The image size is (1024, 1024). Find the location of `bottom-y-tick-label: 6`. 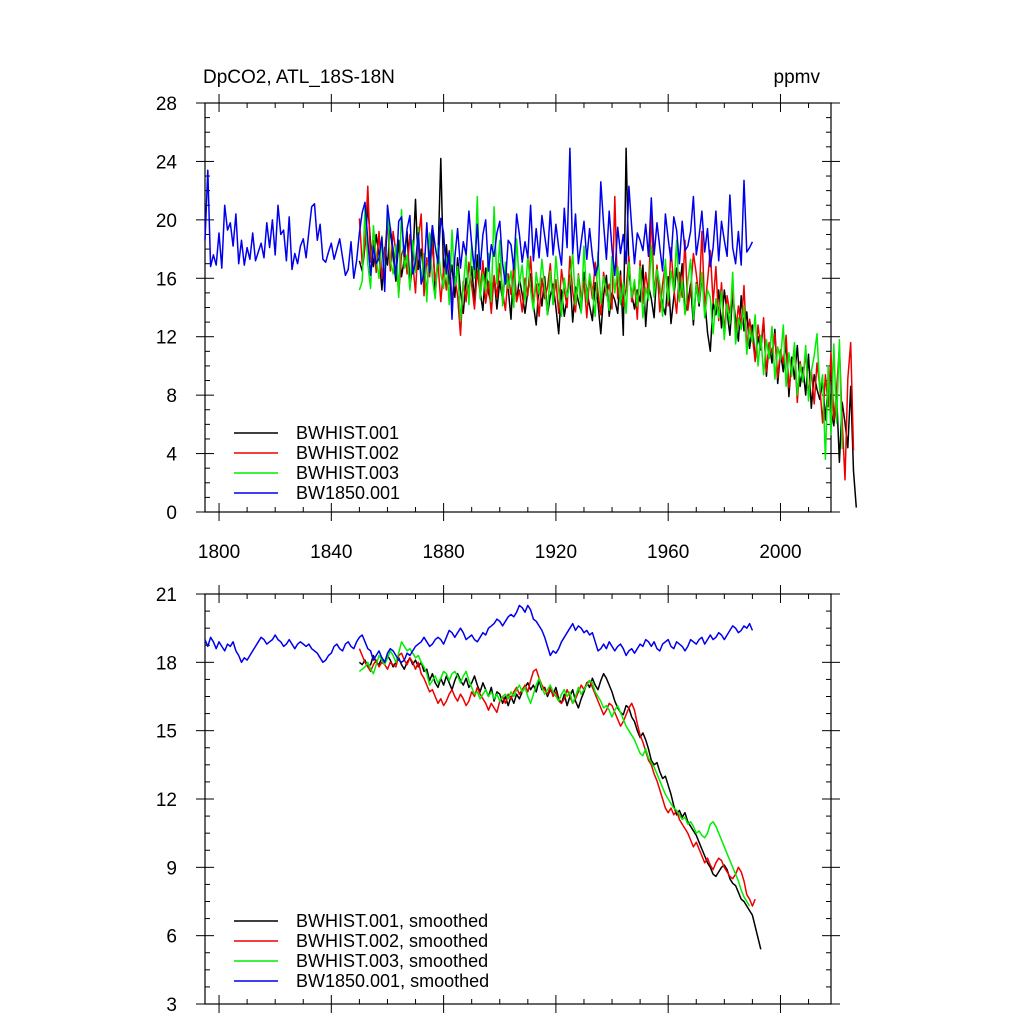

bottom-y-tick-label: 6 is located at coordinates (171, 937).